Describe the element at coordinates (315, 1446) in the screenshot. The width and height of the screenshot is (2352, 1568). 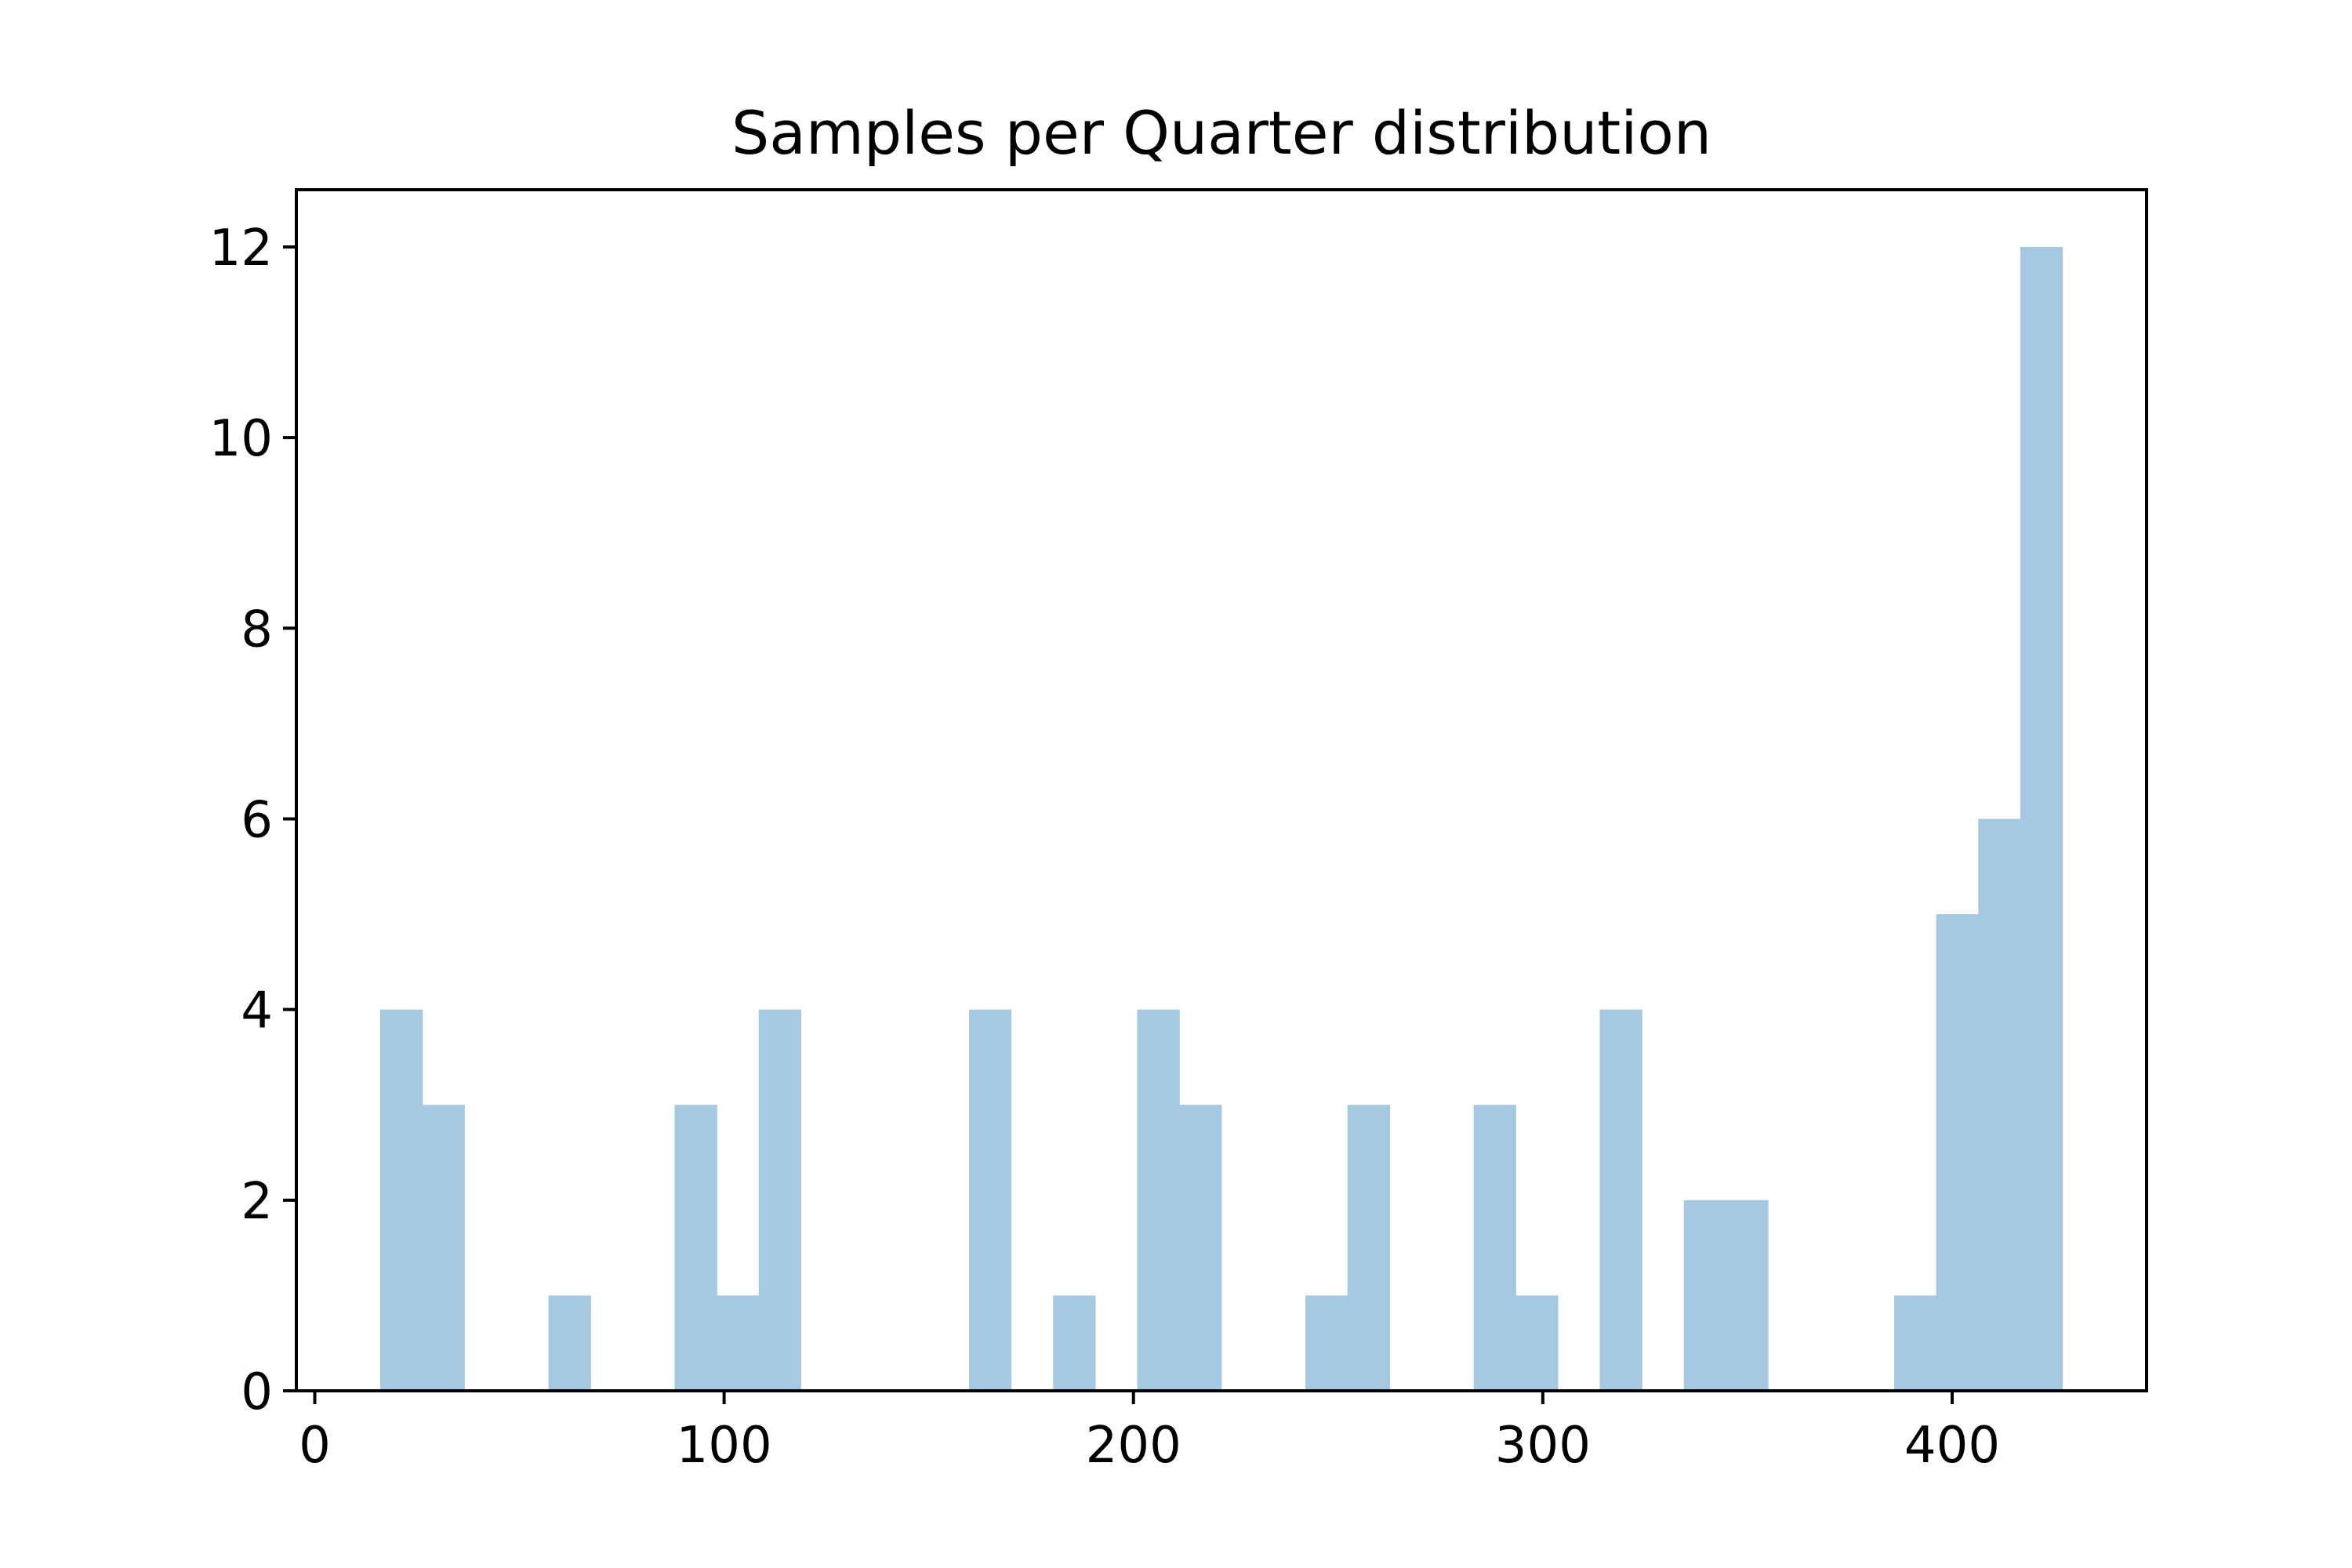
I see `x-tick-label: 0` at that location.